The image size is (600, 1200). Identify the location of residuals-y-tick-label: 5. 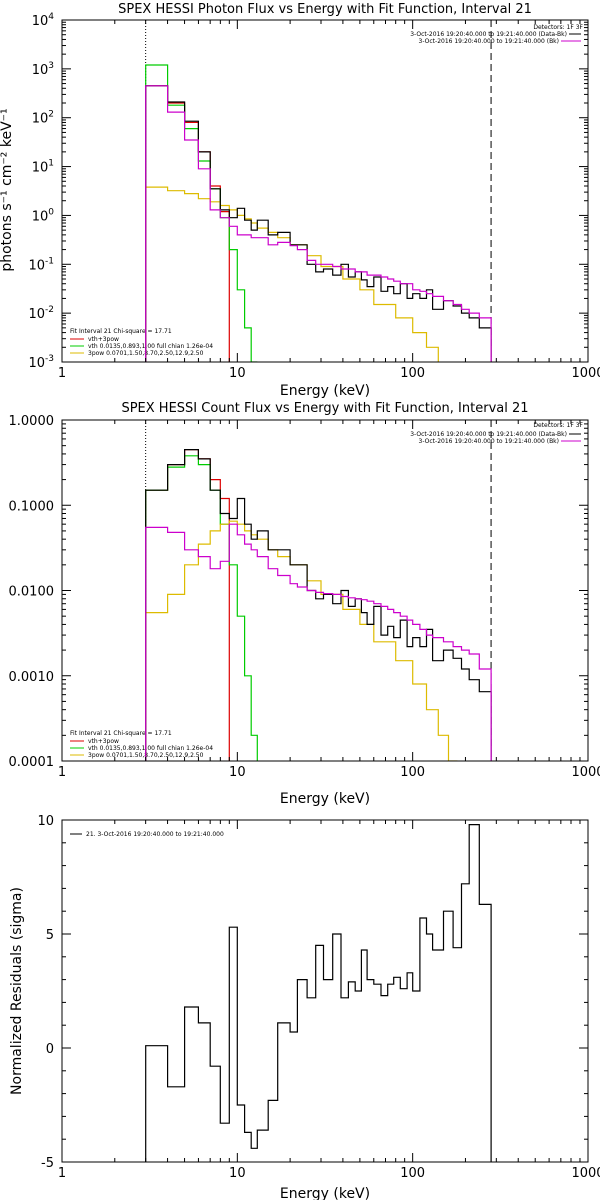
(50, 935).